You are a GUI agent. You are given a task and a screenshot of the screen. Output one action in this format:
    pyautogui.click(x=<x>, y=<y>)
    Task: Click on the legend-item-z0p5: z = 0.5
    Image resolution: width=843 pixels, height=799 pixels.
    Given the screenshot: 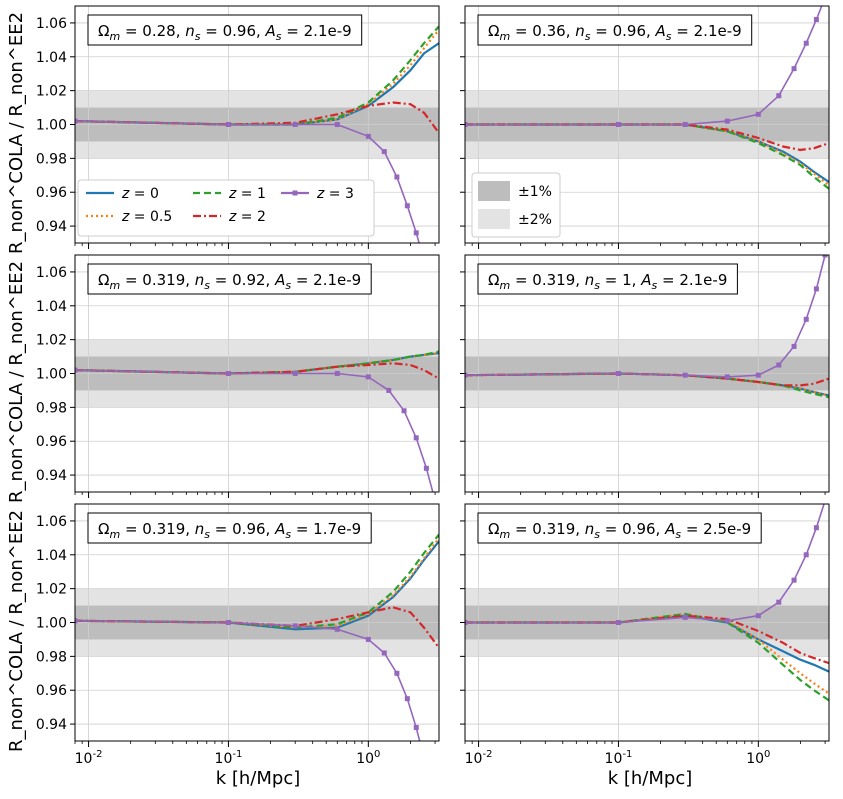 What is the action you would take?
    pyautogui.click(x=129, y=217)
    